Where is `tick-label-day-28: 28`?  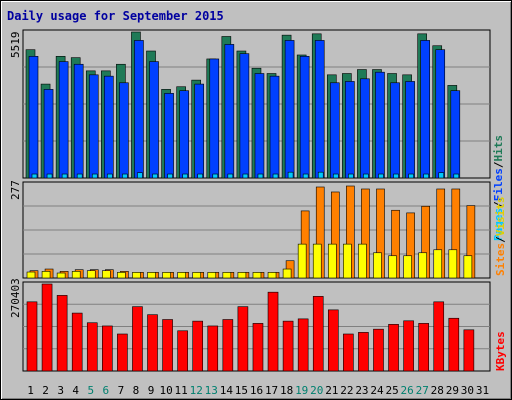
tick-label-day-28: 28 is located at coordinates (437, 390).